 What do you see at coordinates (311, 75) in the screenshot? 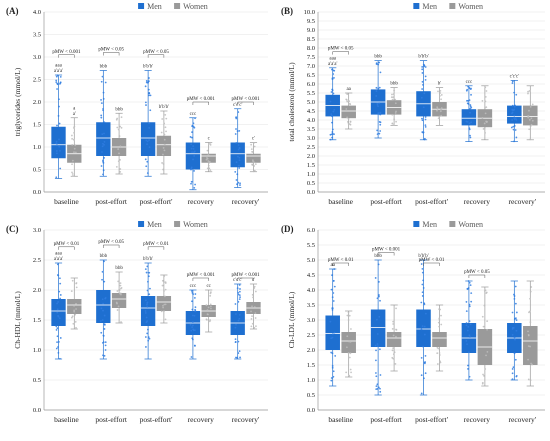
I see `y-tick-label: 6.5` at bounding box center [311, 75].